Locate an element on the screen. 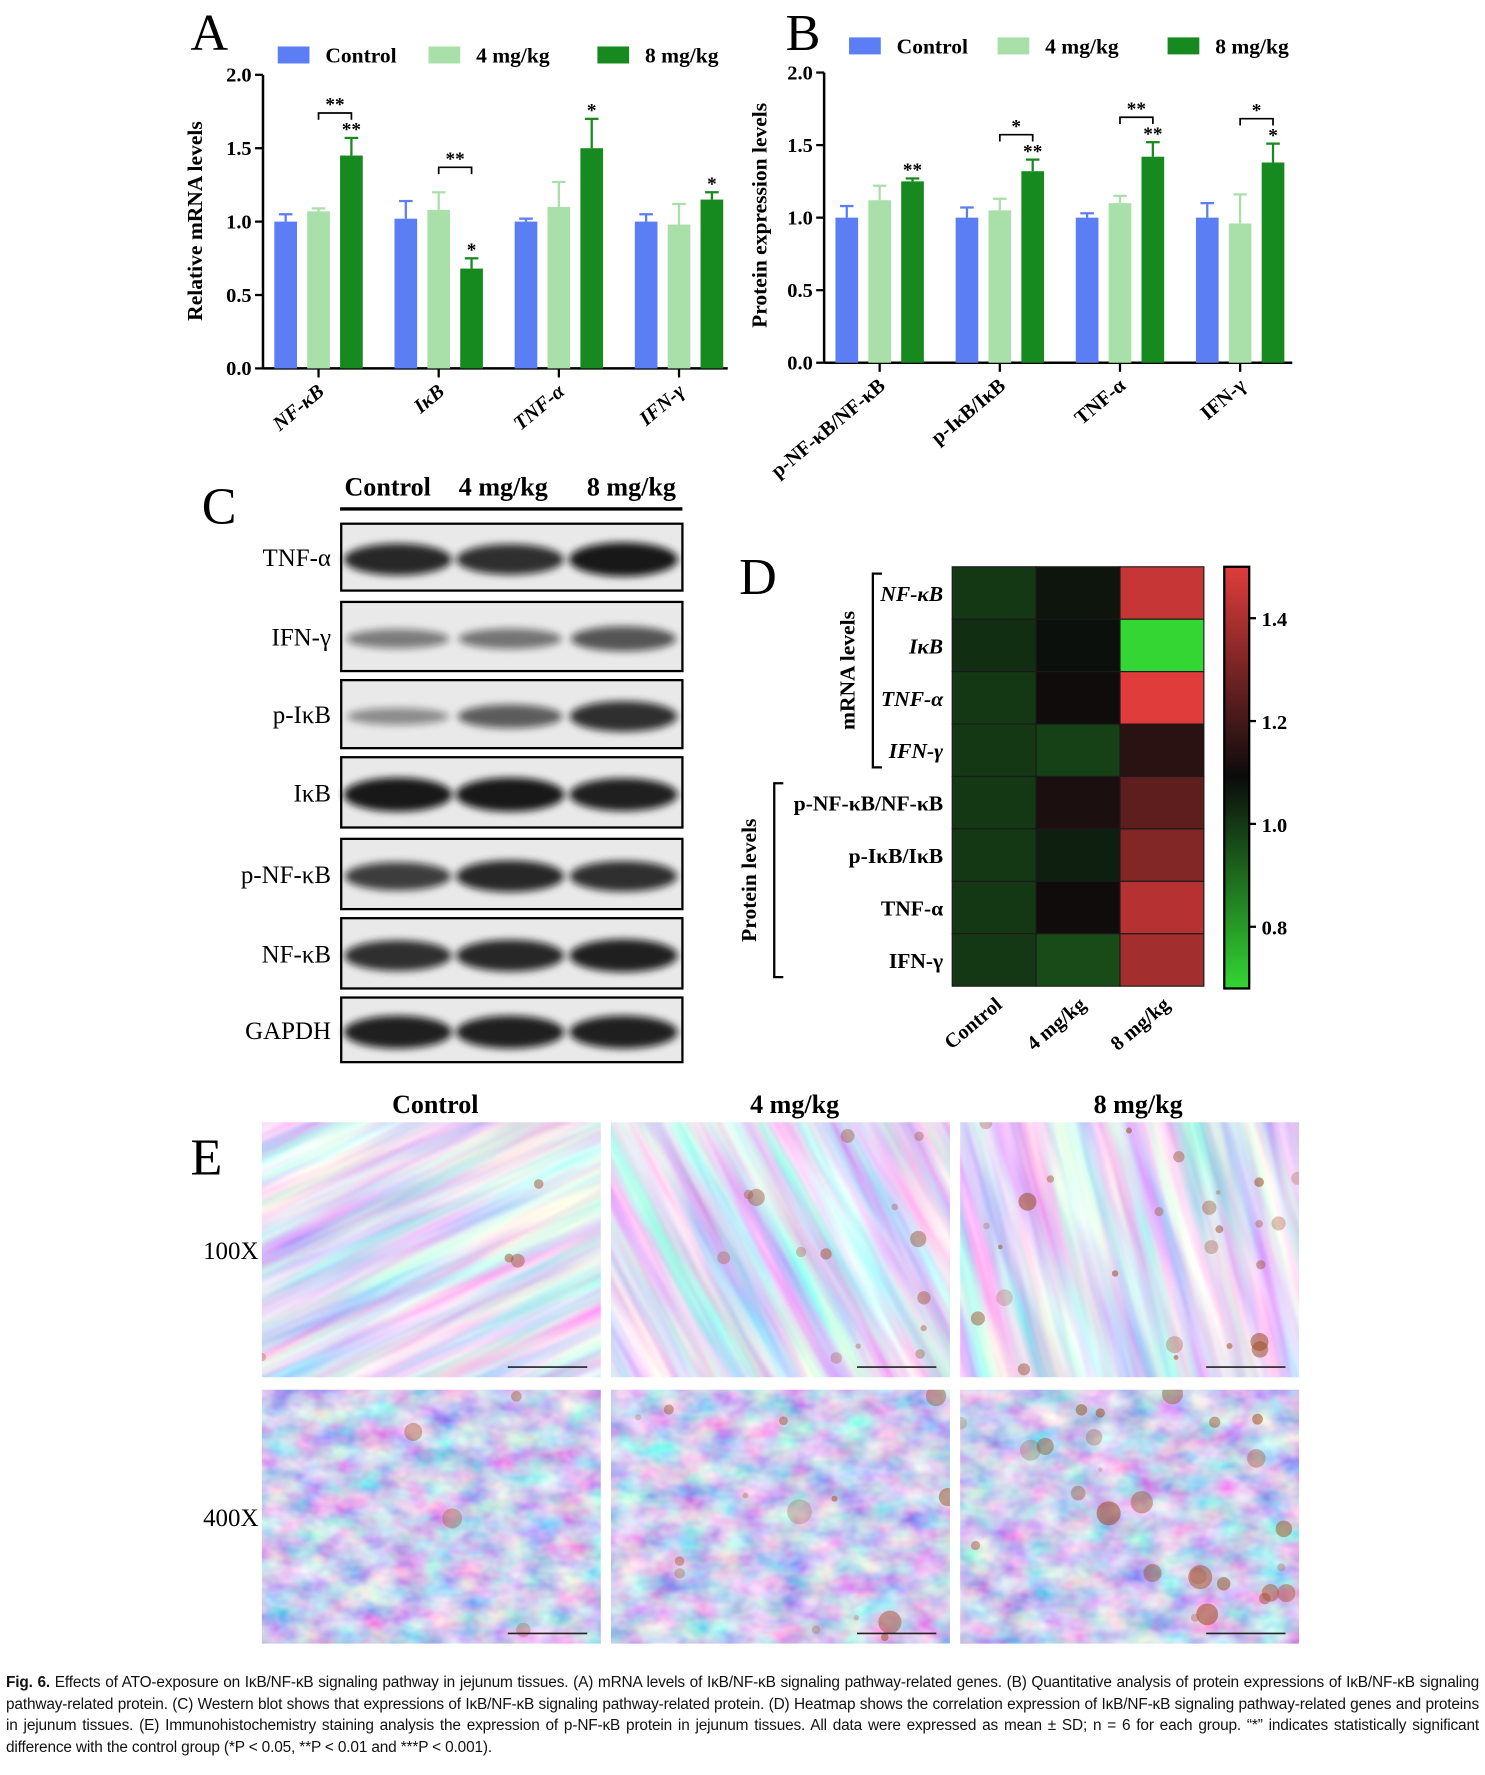 Image resolution: width=1485 pixels, height=1775 pixels. blot-label: p-NF-κB is located at coordinates (286, 875).